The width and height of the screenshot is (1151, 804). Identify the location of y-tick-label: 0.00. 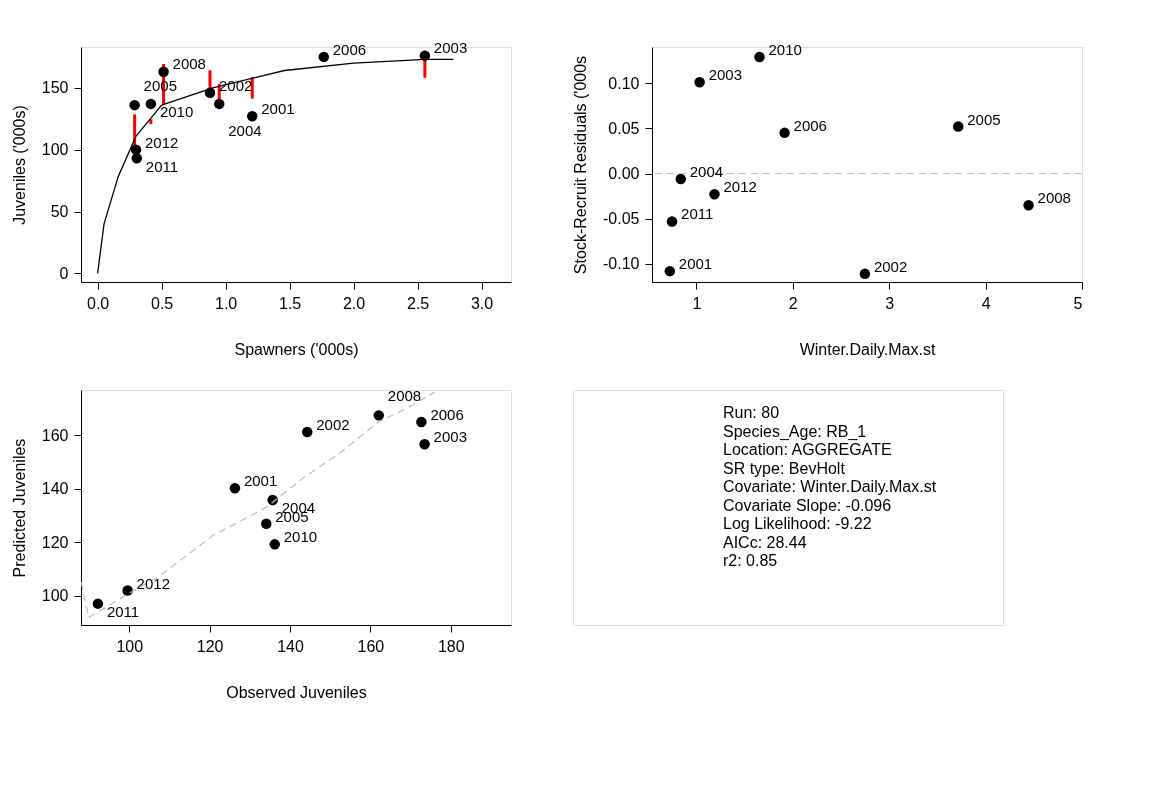
(624, 174).